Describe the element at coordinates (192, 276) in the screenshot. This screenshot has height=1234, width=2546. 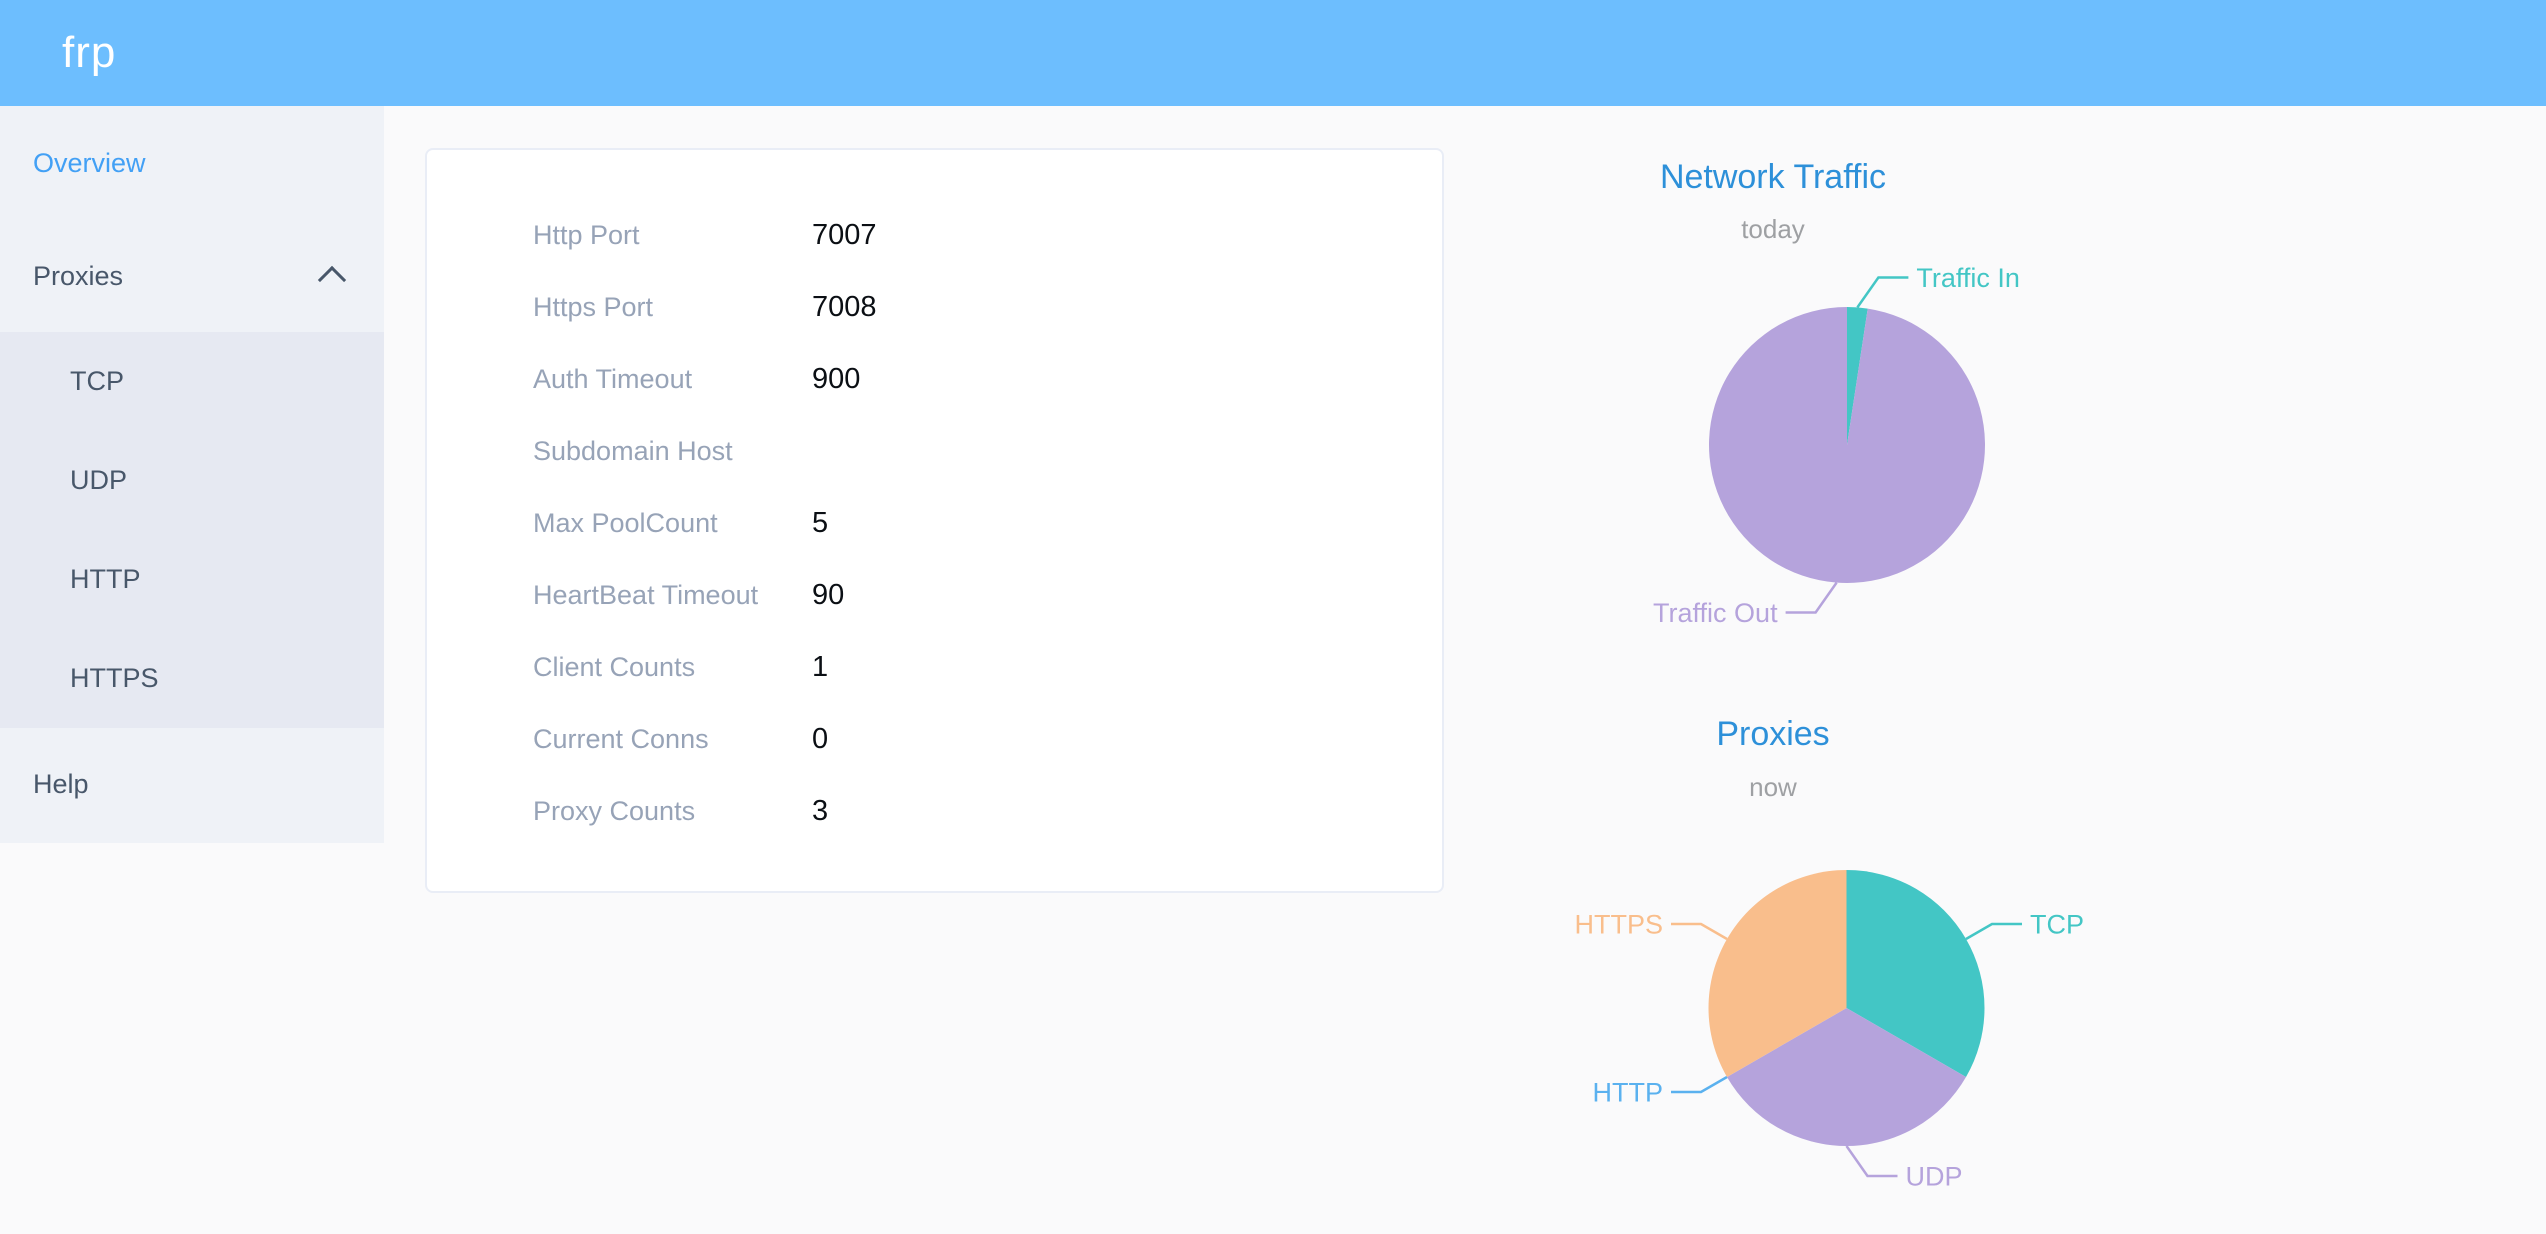
I see `sidebar-item-proxies: Proxies` at that location.